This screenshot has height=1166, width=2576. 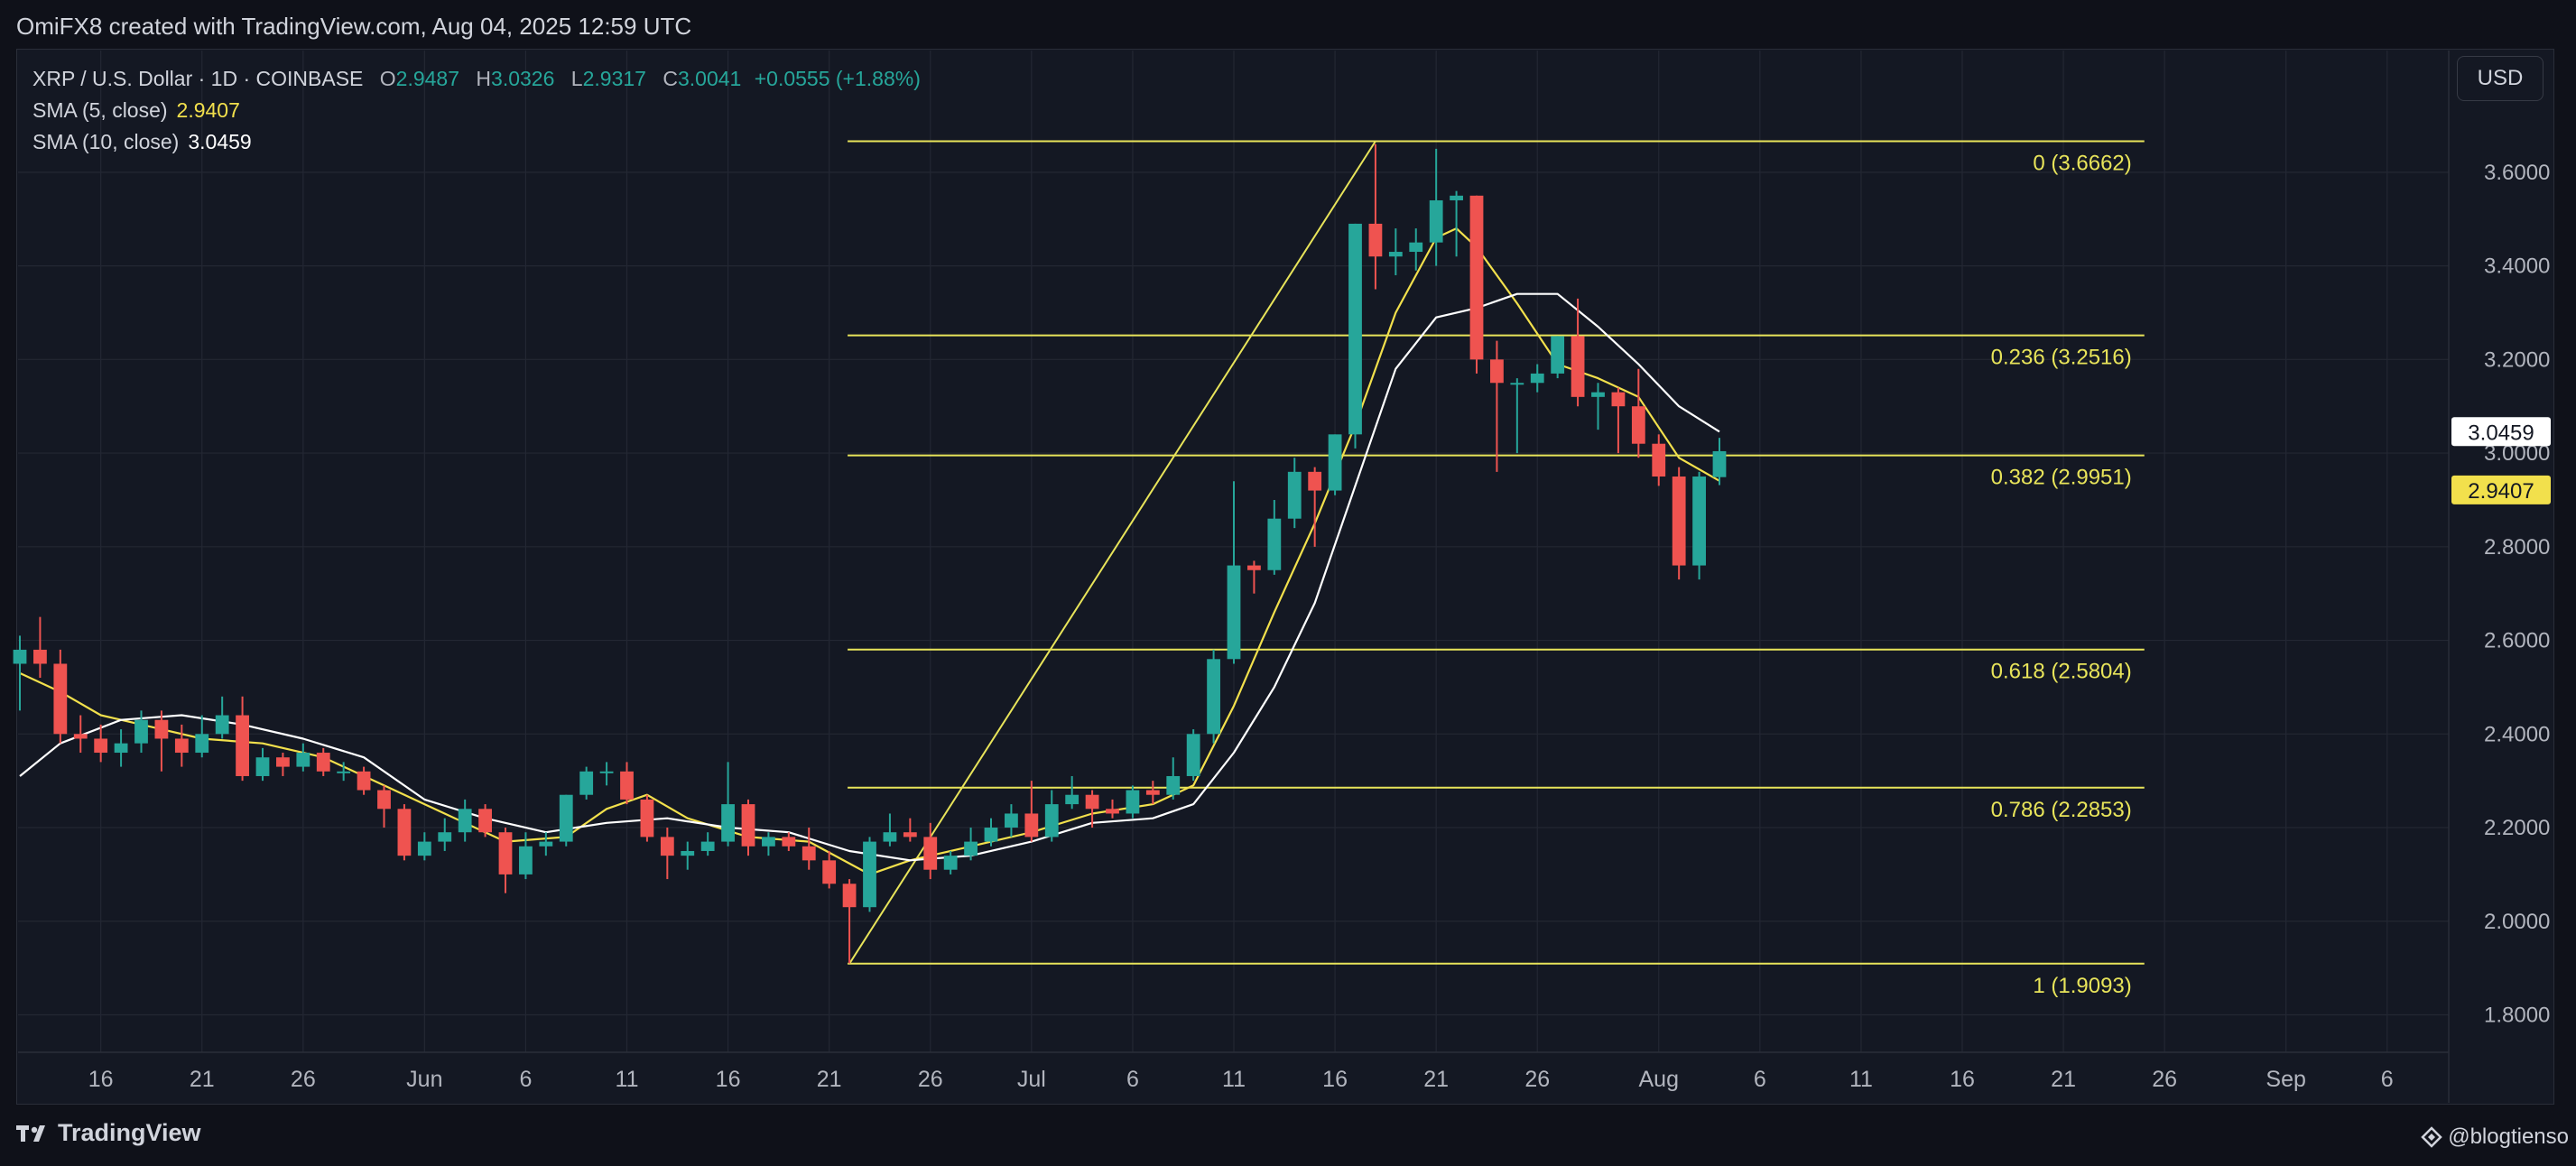 I want to click on author-credit: @blogtienso, so click(x=2495, y=1137).